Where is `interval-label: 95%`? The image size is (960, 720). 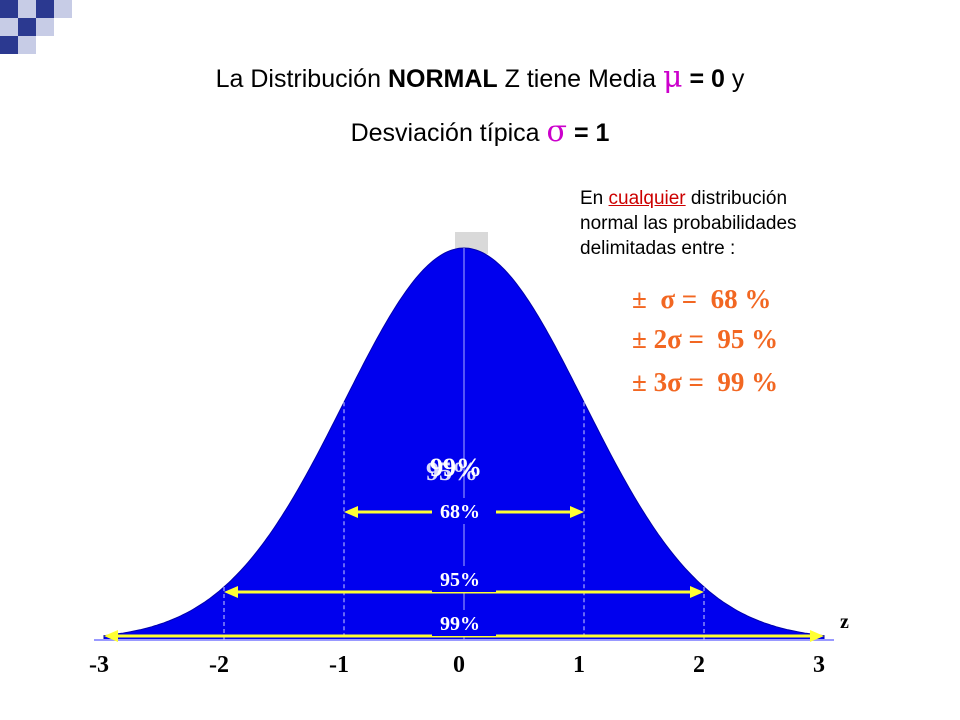
interval-label: 95% is located at coordinates (460, 580).